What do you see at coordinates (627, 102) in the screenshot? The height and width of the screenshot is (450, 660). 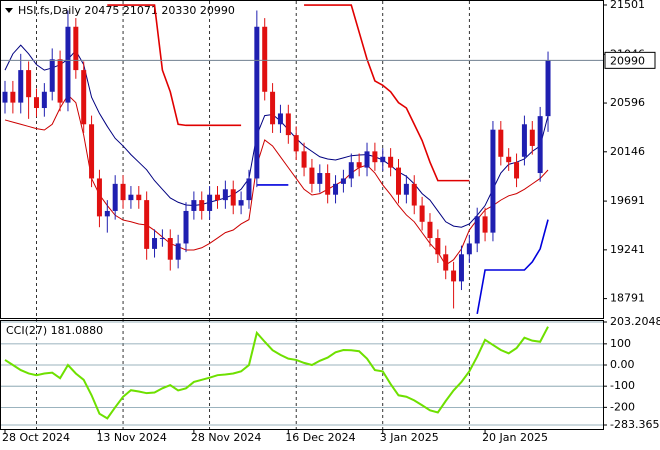 I see `y-tick-label: 20596` at bounding box center [627, 102].